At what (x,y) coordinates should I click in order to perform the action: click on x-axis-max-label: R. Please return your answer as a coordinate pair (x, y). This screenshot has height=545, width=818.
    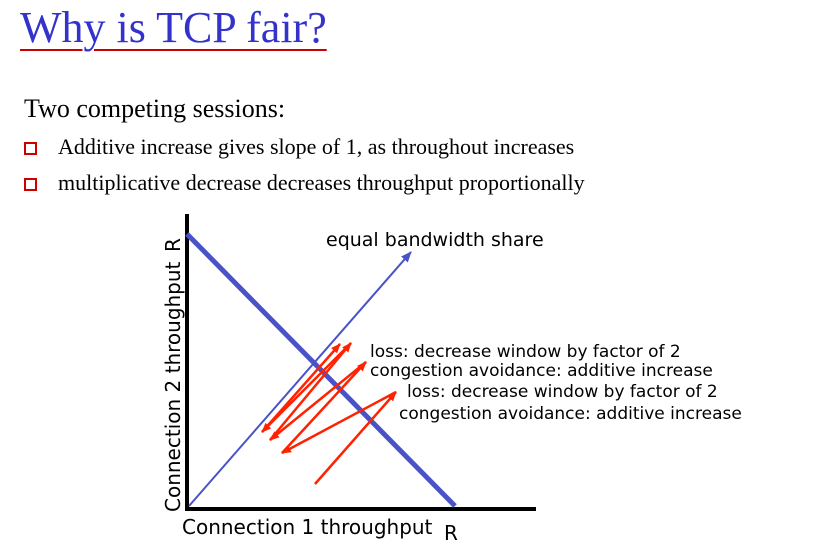
    Looking at the image, I should click on (451, 533).